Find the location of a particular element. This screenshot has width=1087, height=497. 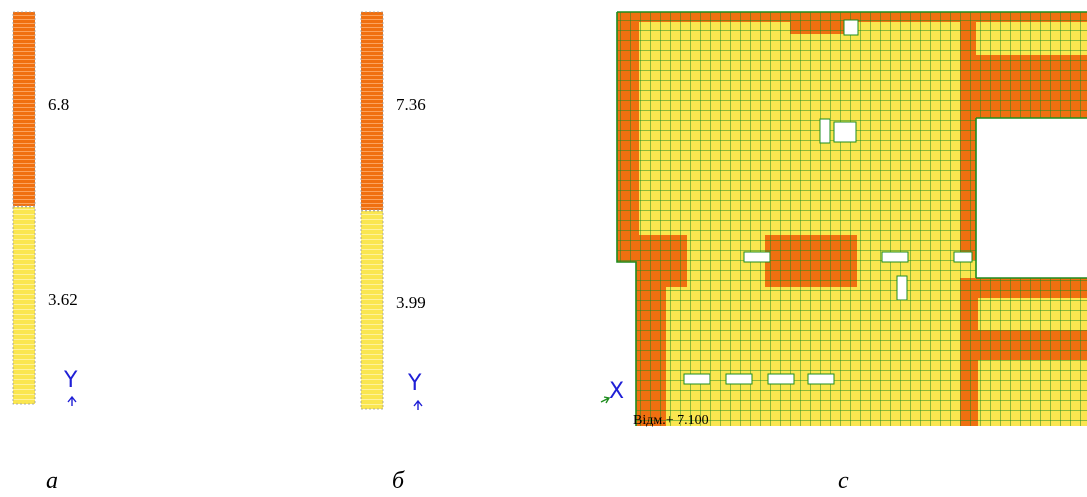

caption-b: б is located at coordinates (398, 481).